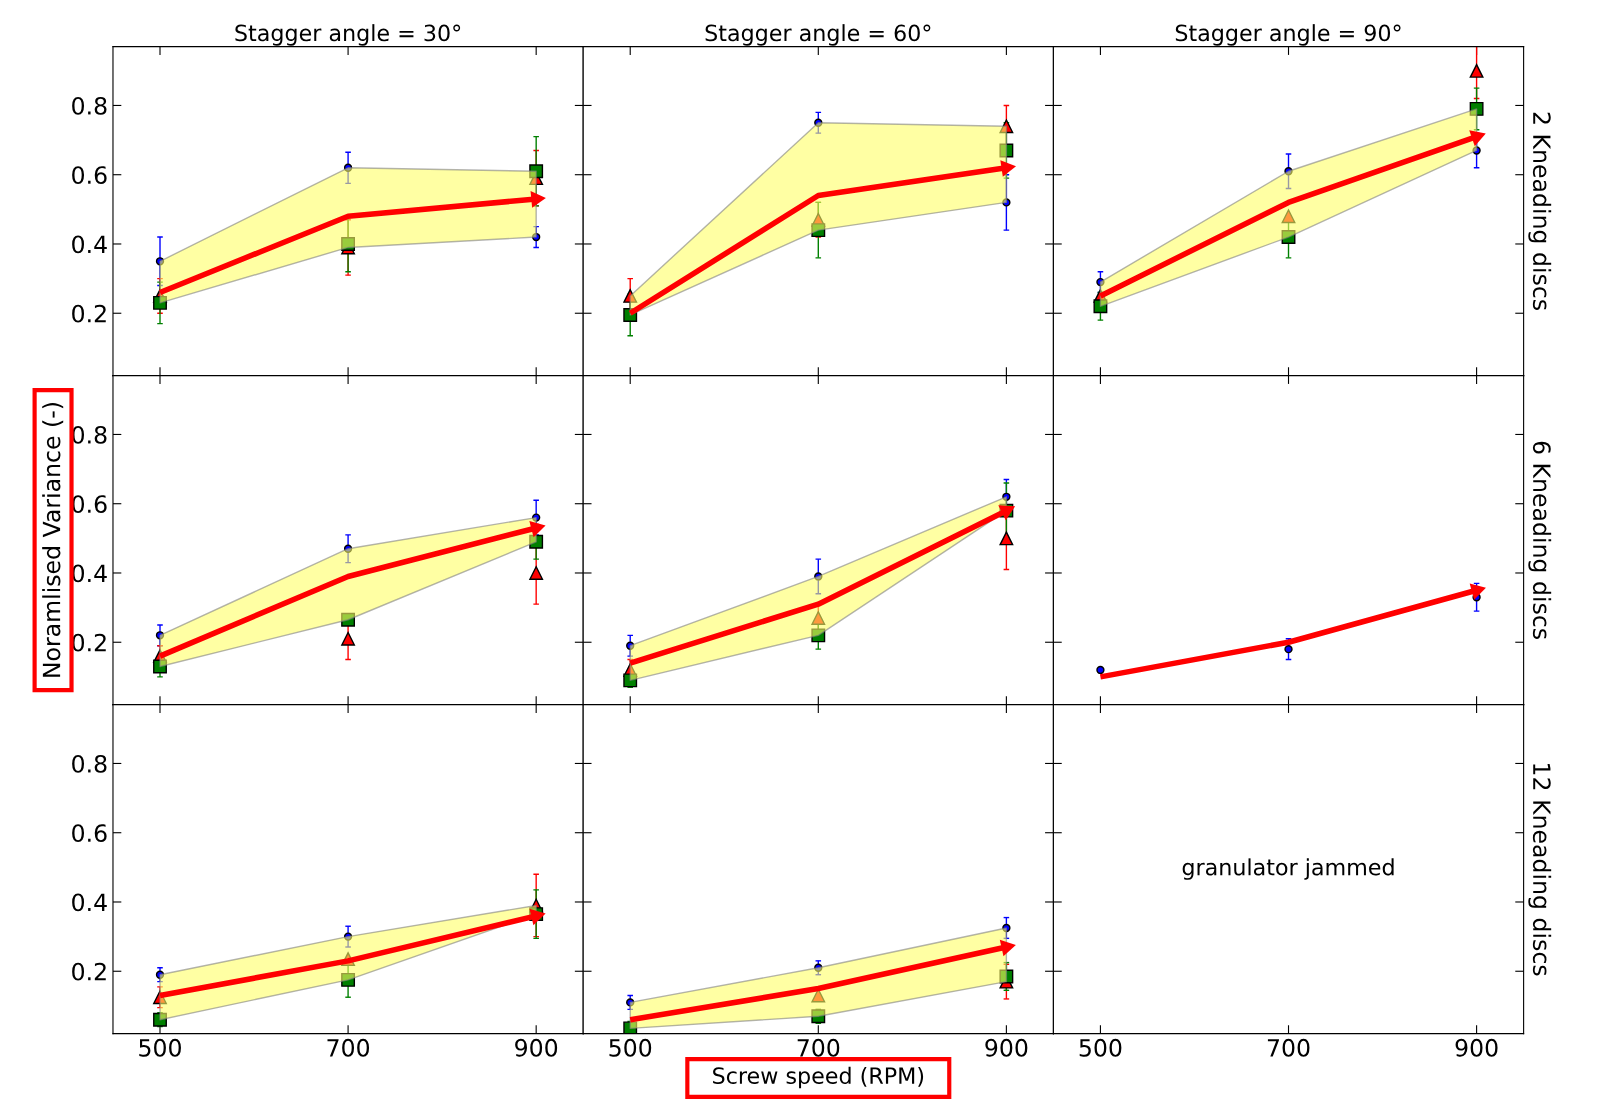  I want to click on chart-title: Stagger angle = 90°, so click(1288, 35).